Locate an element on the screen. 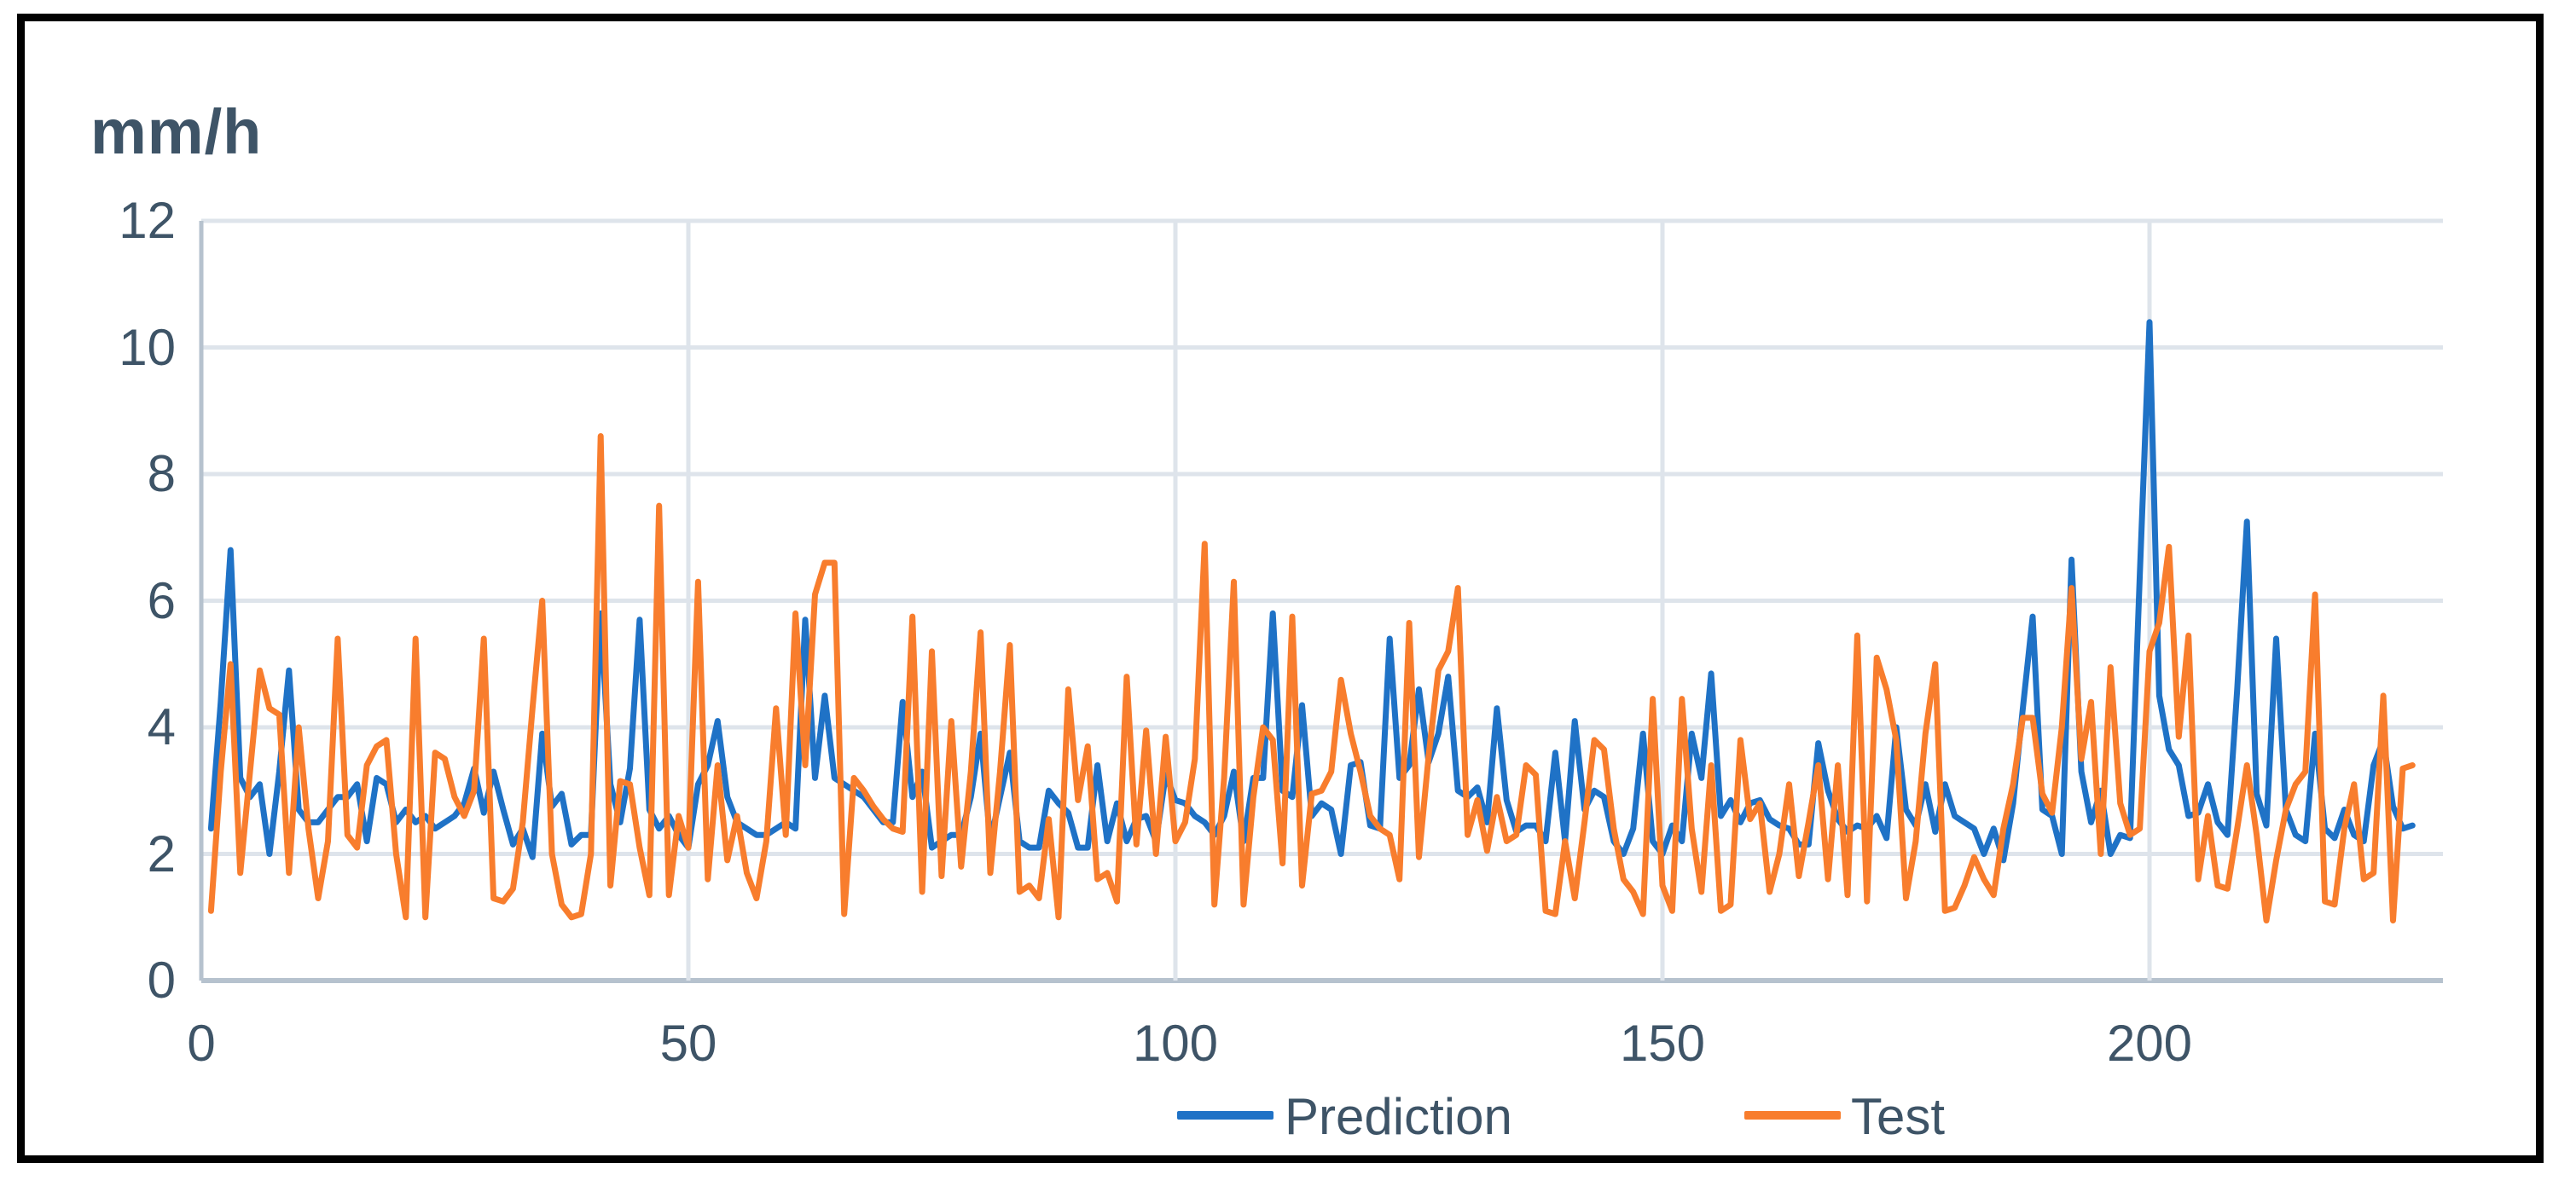 This screenshot has height=1198, width=2576. y-tick-label: 4 is located at coordinates (161, 727).